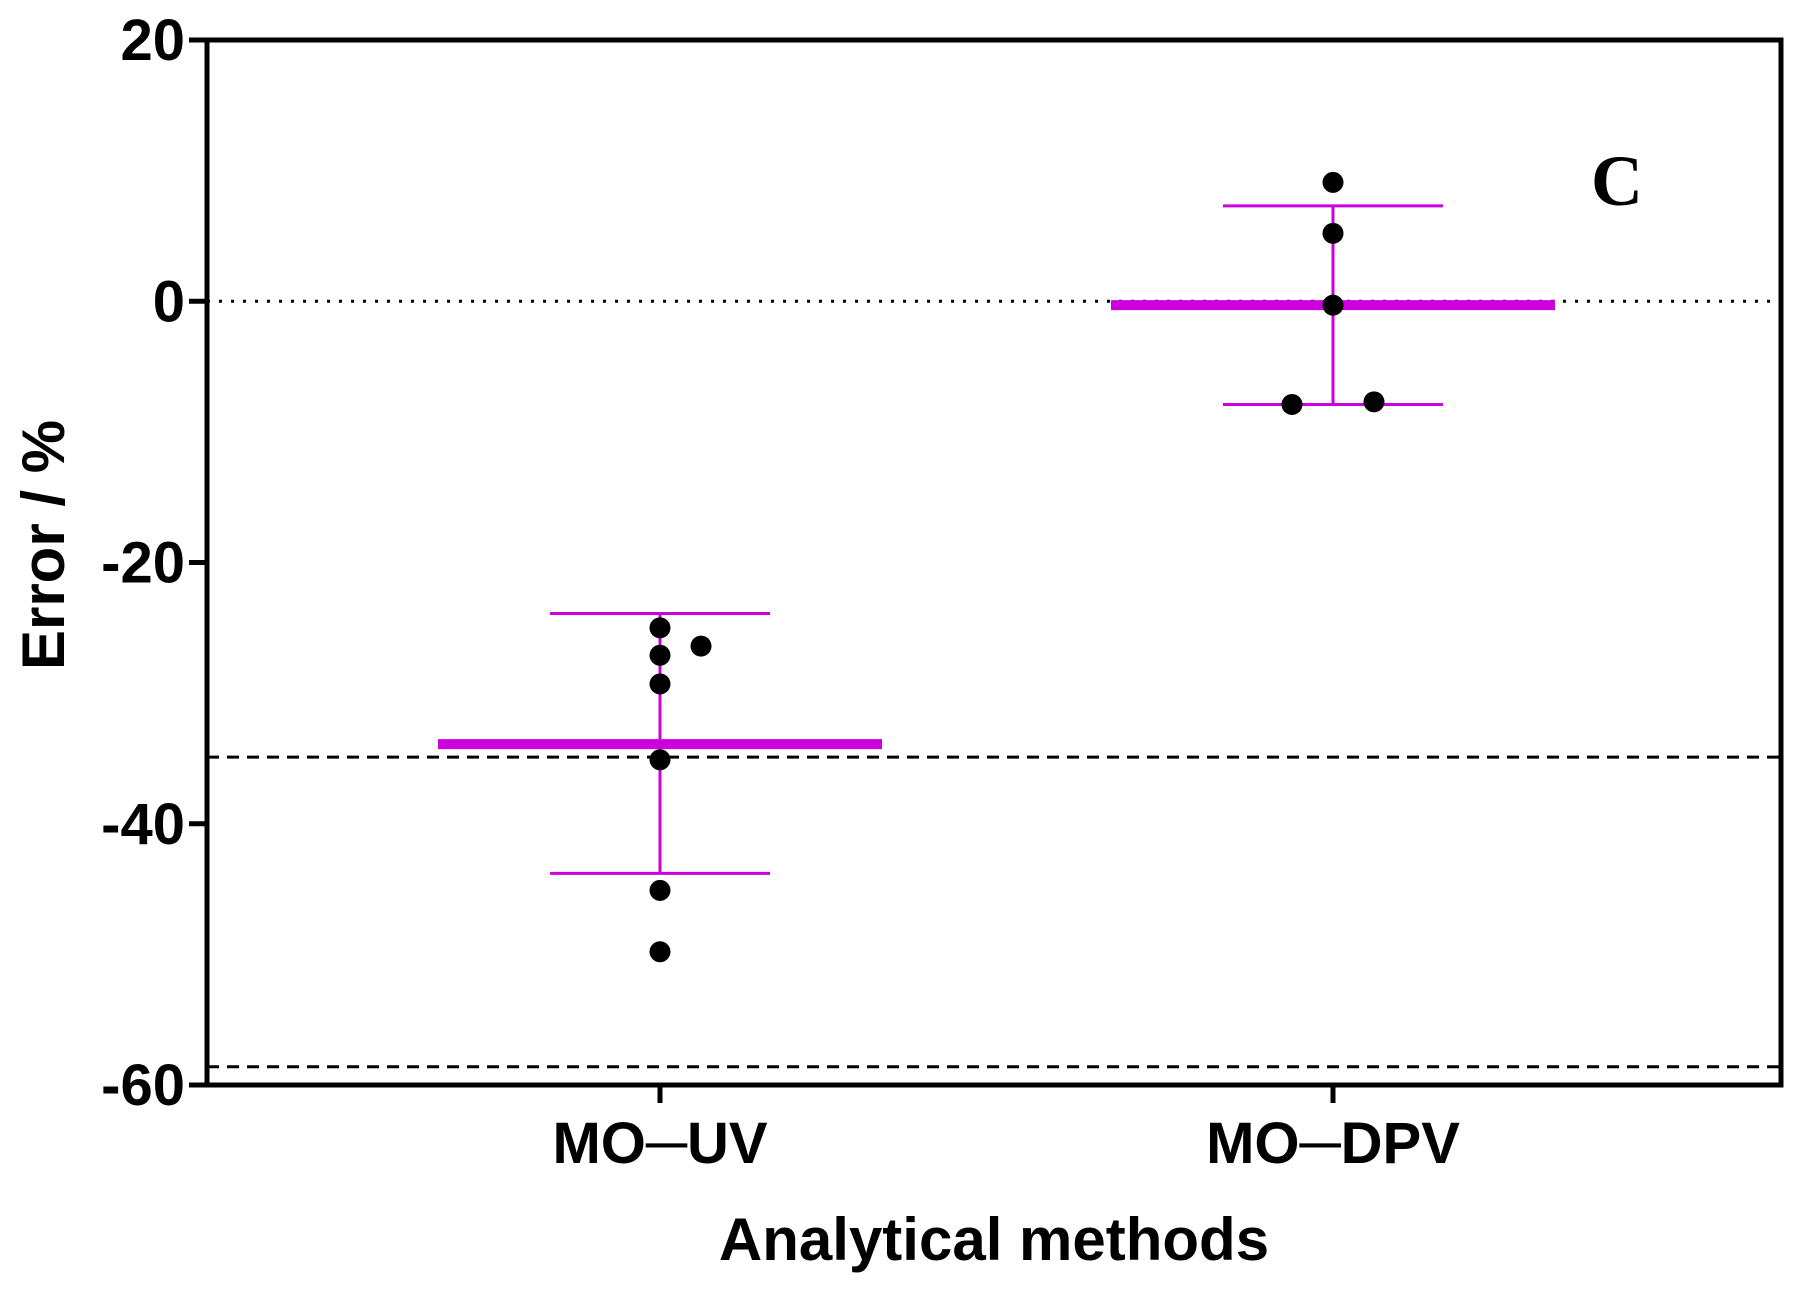  I want to click on y-axis-title: Error / %, so click(43, 545).